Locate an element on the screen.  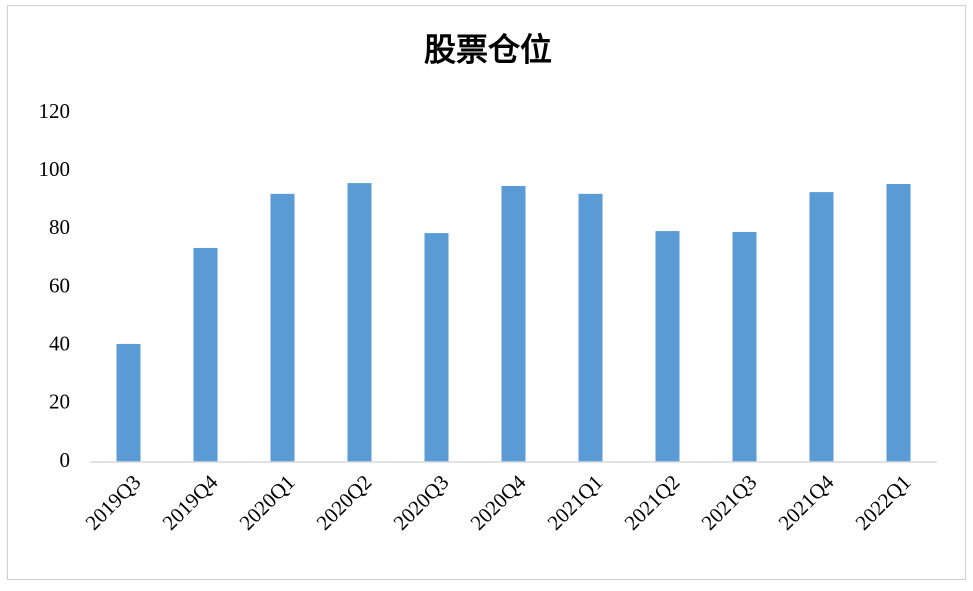
y-tick-label: 20 is located at coordinates (59, 402).